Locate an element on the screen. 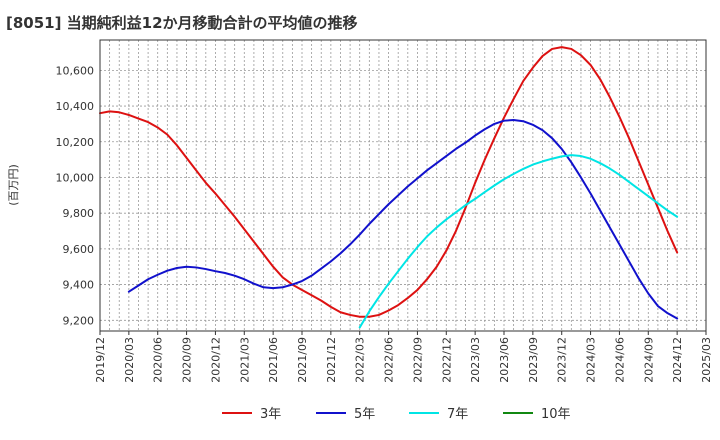 The image size is (720, 440). x-tick-label: 2024/06 is located at coordinates (619, 360).